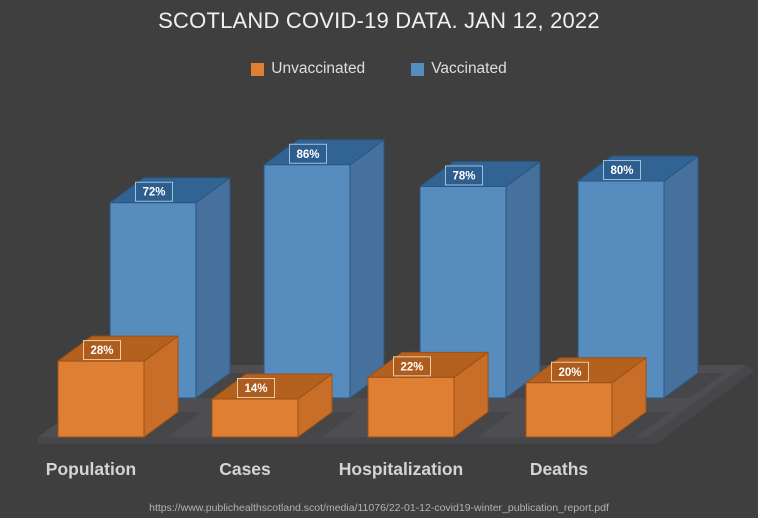  Describe the element at coordinates (367, 269) in the screenshot. I see `bar-vaccinated-cases-side` at that location.